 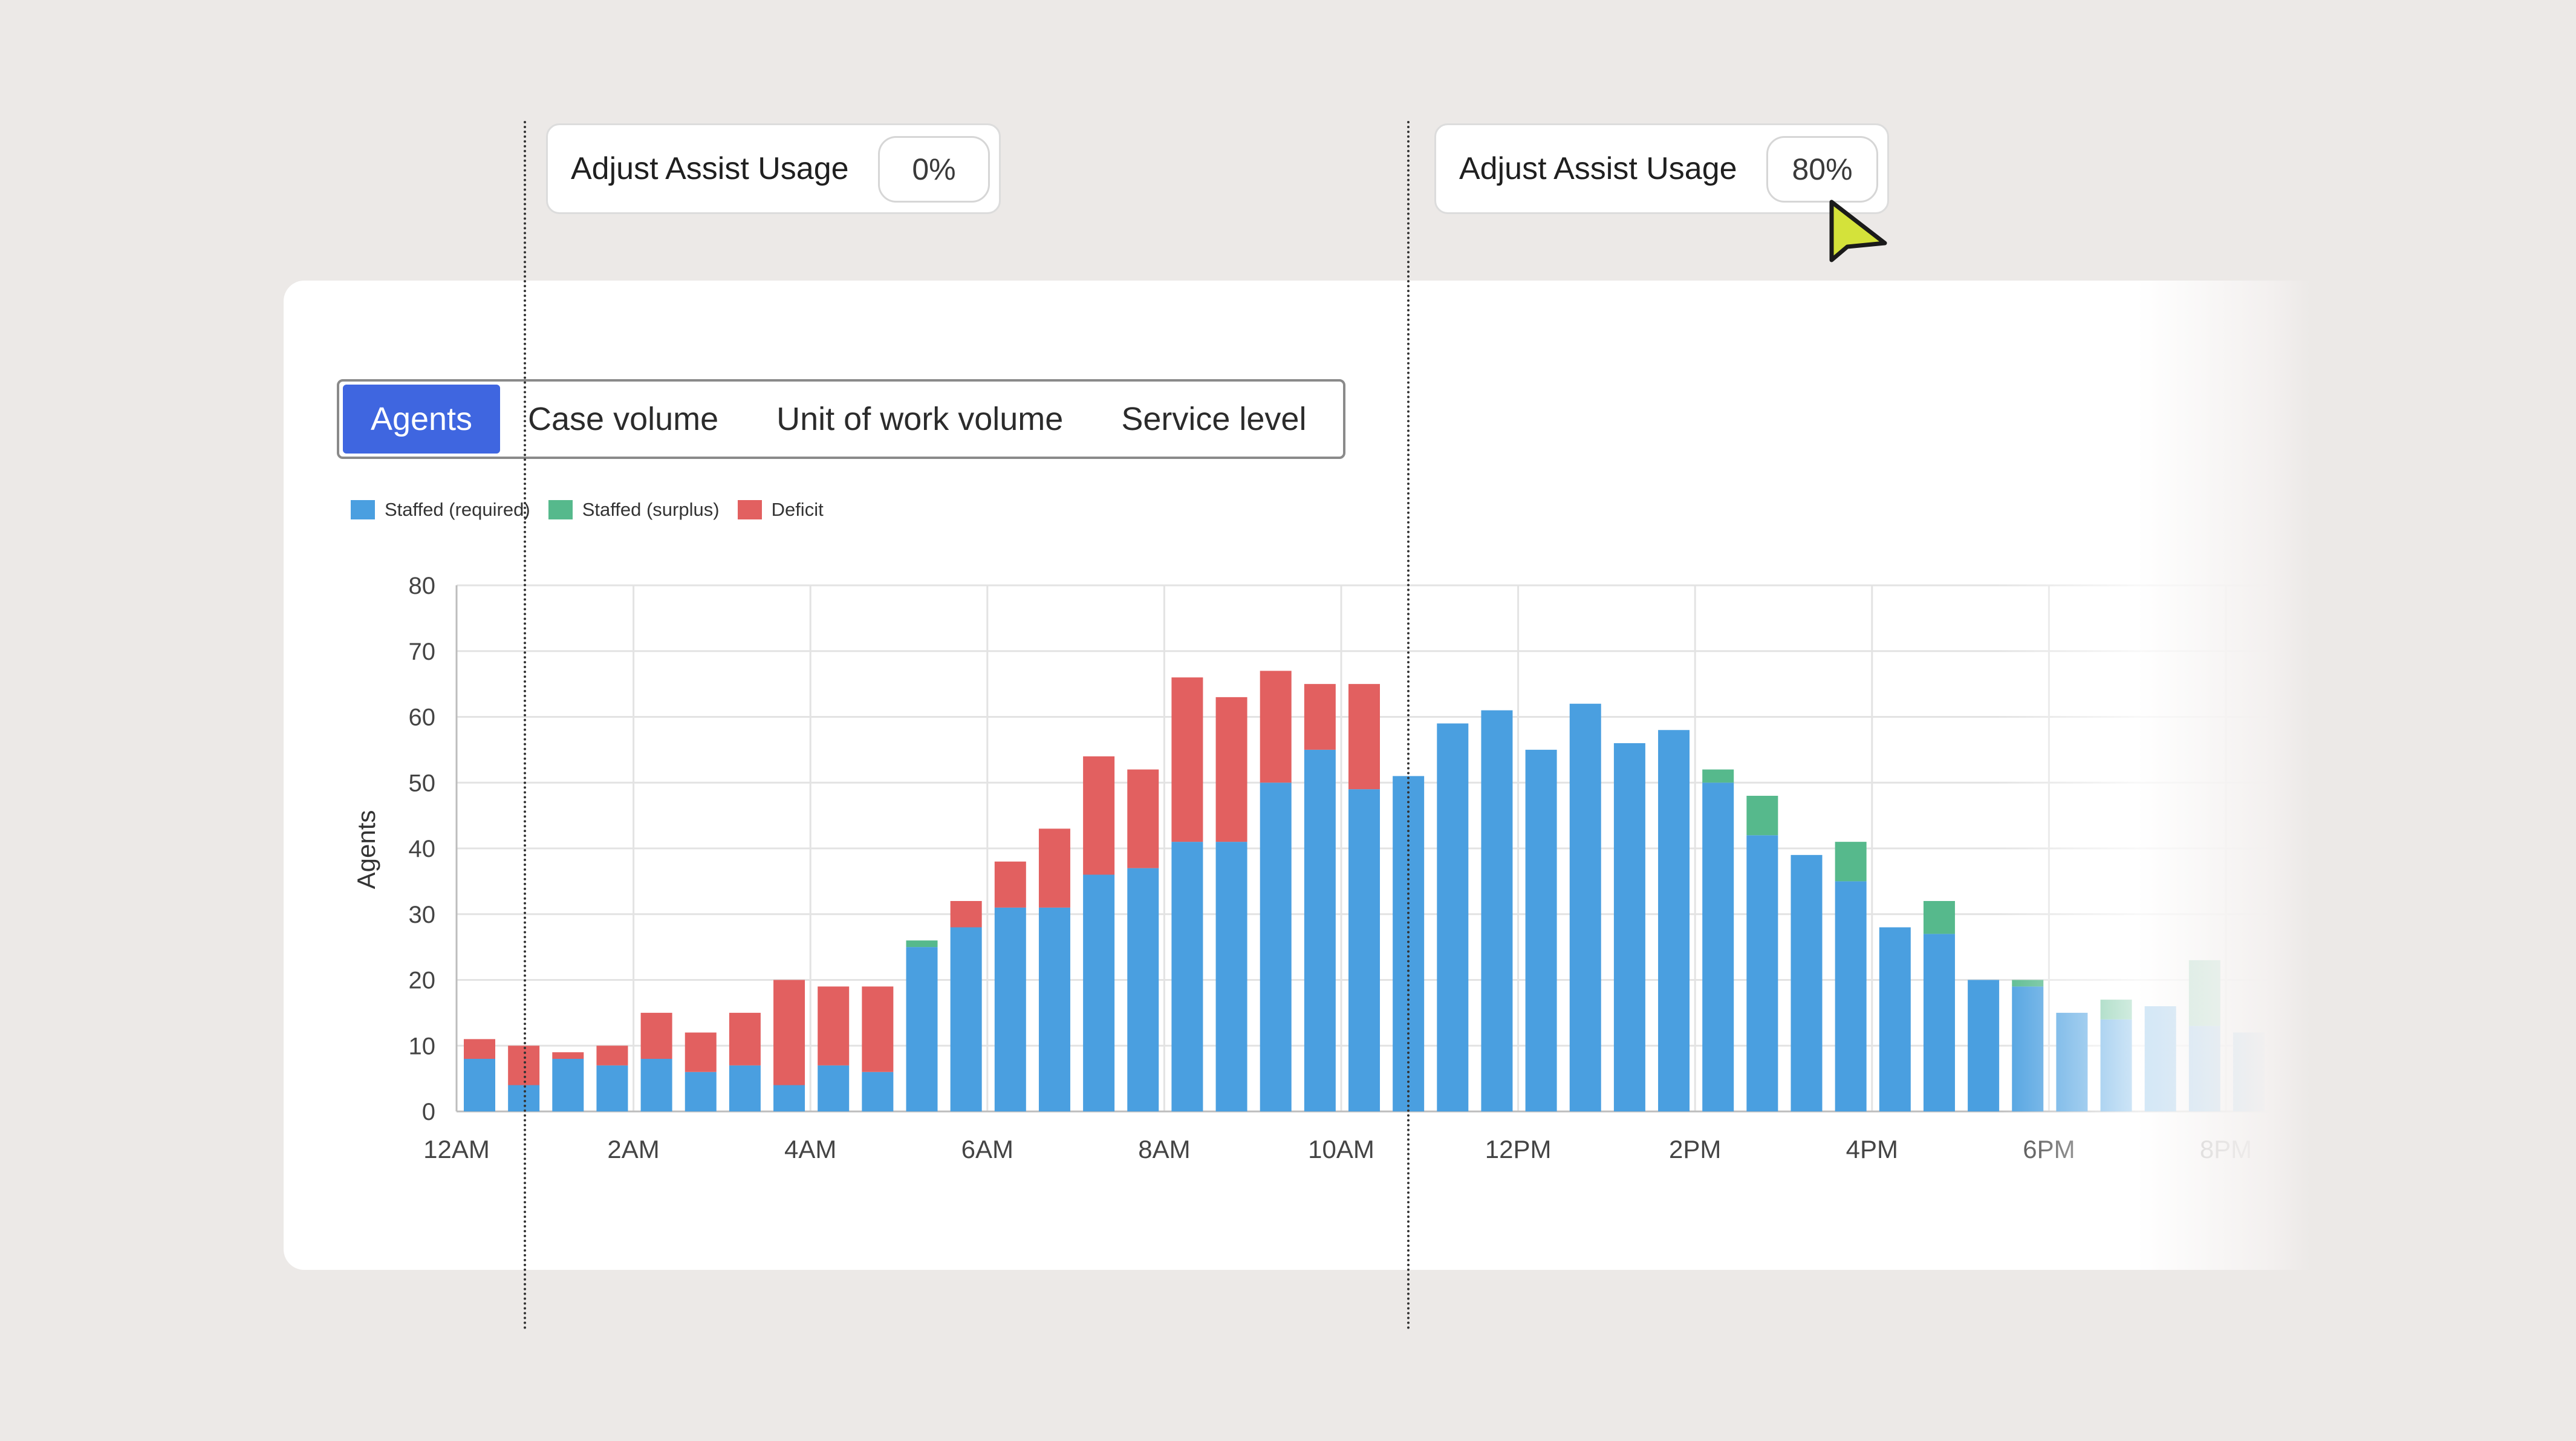 I want to click on y-tick-label: 20, so click(x=422, y=981).